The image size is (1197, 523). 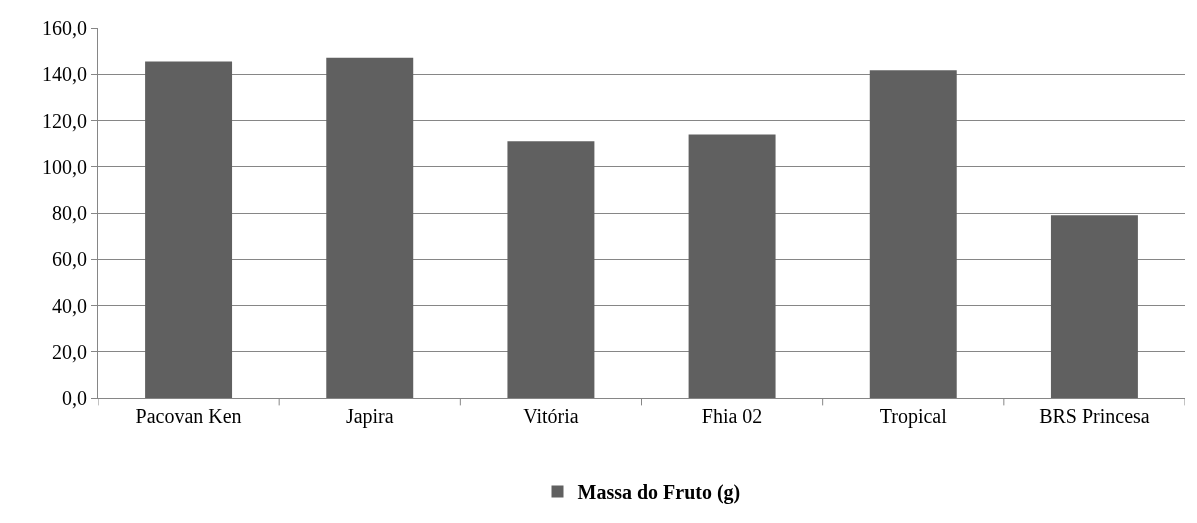 What do you see at coordinates (64, 166) in the screenshot?
I see `y-tick-label: 100,0` at bounding box center [64, 166].